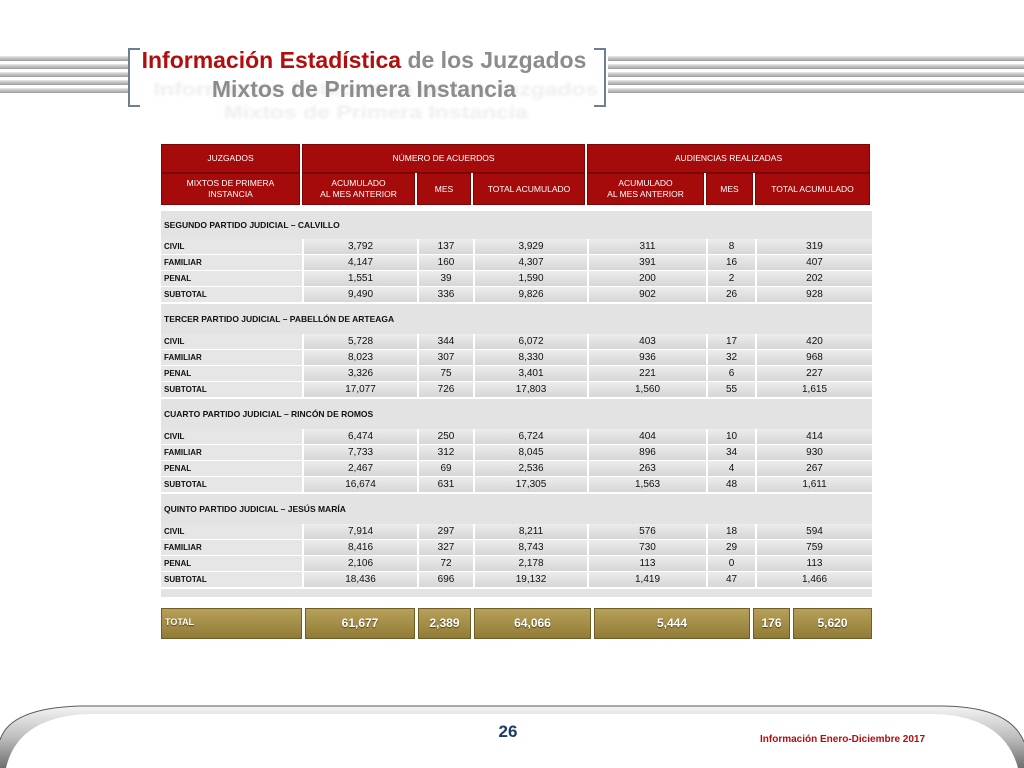  Describe the element at coordinates (646, 453) in the screenshot. I see `table-cell: 896` at that location.